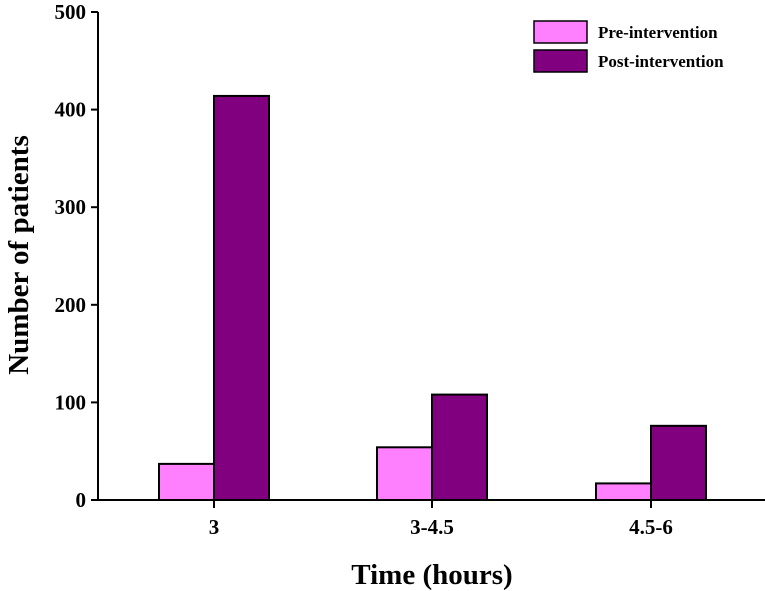 Image resolution: width=765 pixels, height=591 pixels. Describe the element at coordinates (71, 305) in the screenshot. I see `y-tick-label: 200` at that location.